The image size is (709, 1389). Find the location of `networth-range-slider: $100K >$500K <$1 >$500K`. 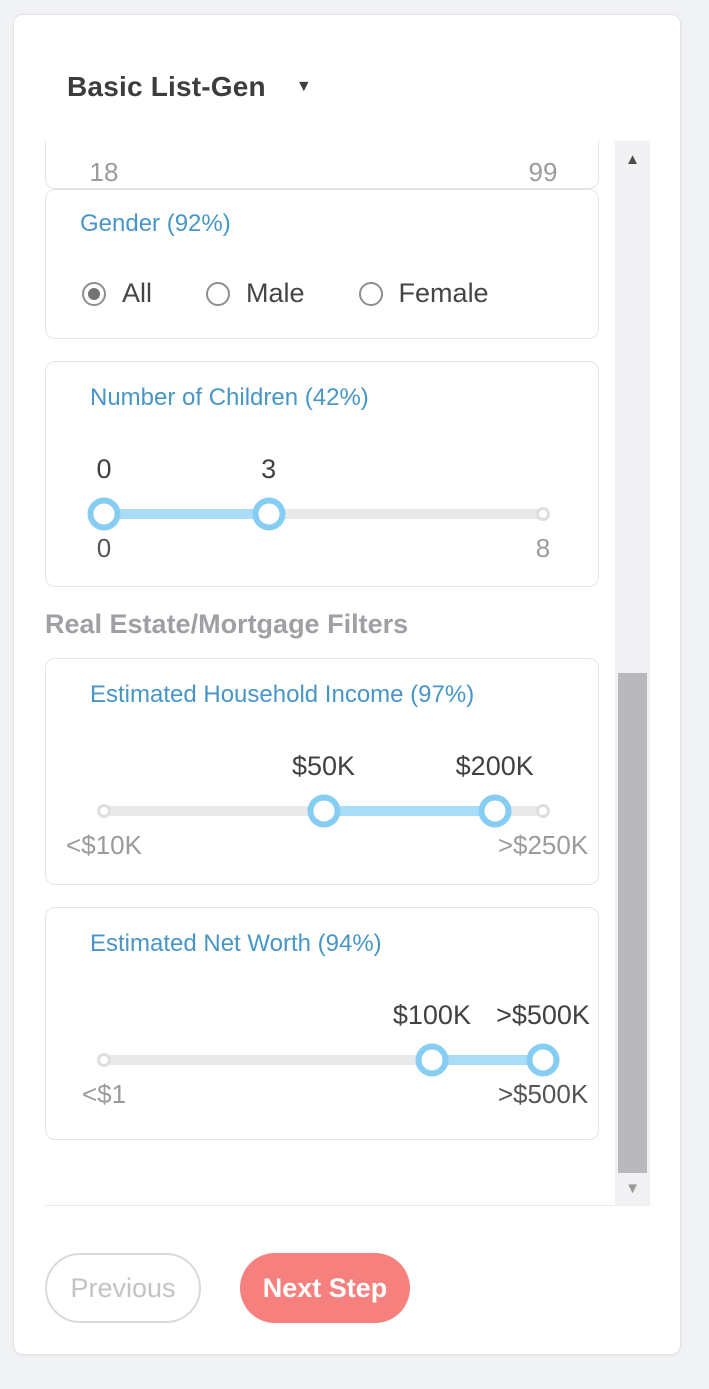

networth-range-slider: $100K >$500K <$1 >$500K is located at coordinates (336, 1054).